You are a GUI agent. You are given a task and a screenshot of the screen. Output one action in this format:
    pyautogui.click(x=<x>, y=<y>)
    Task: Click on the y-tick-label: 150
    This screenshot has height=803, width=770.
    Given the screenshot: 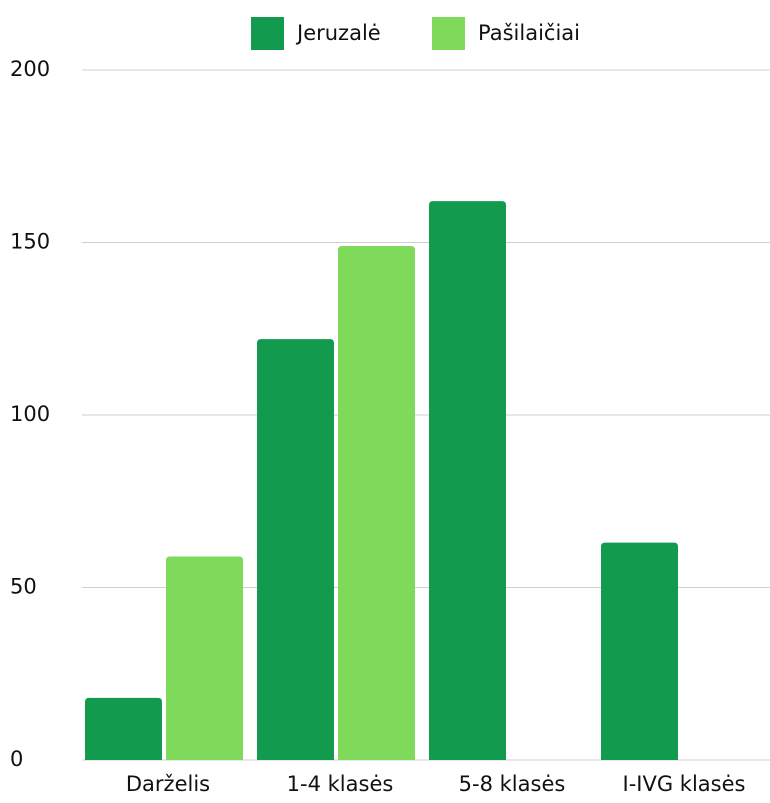 What is the action you would take?
    pyautogui.click(x=30, y=242)
    